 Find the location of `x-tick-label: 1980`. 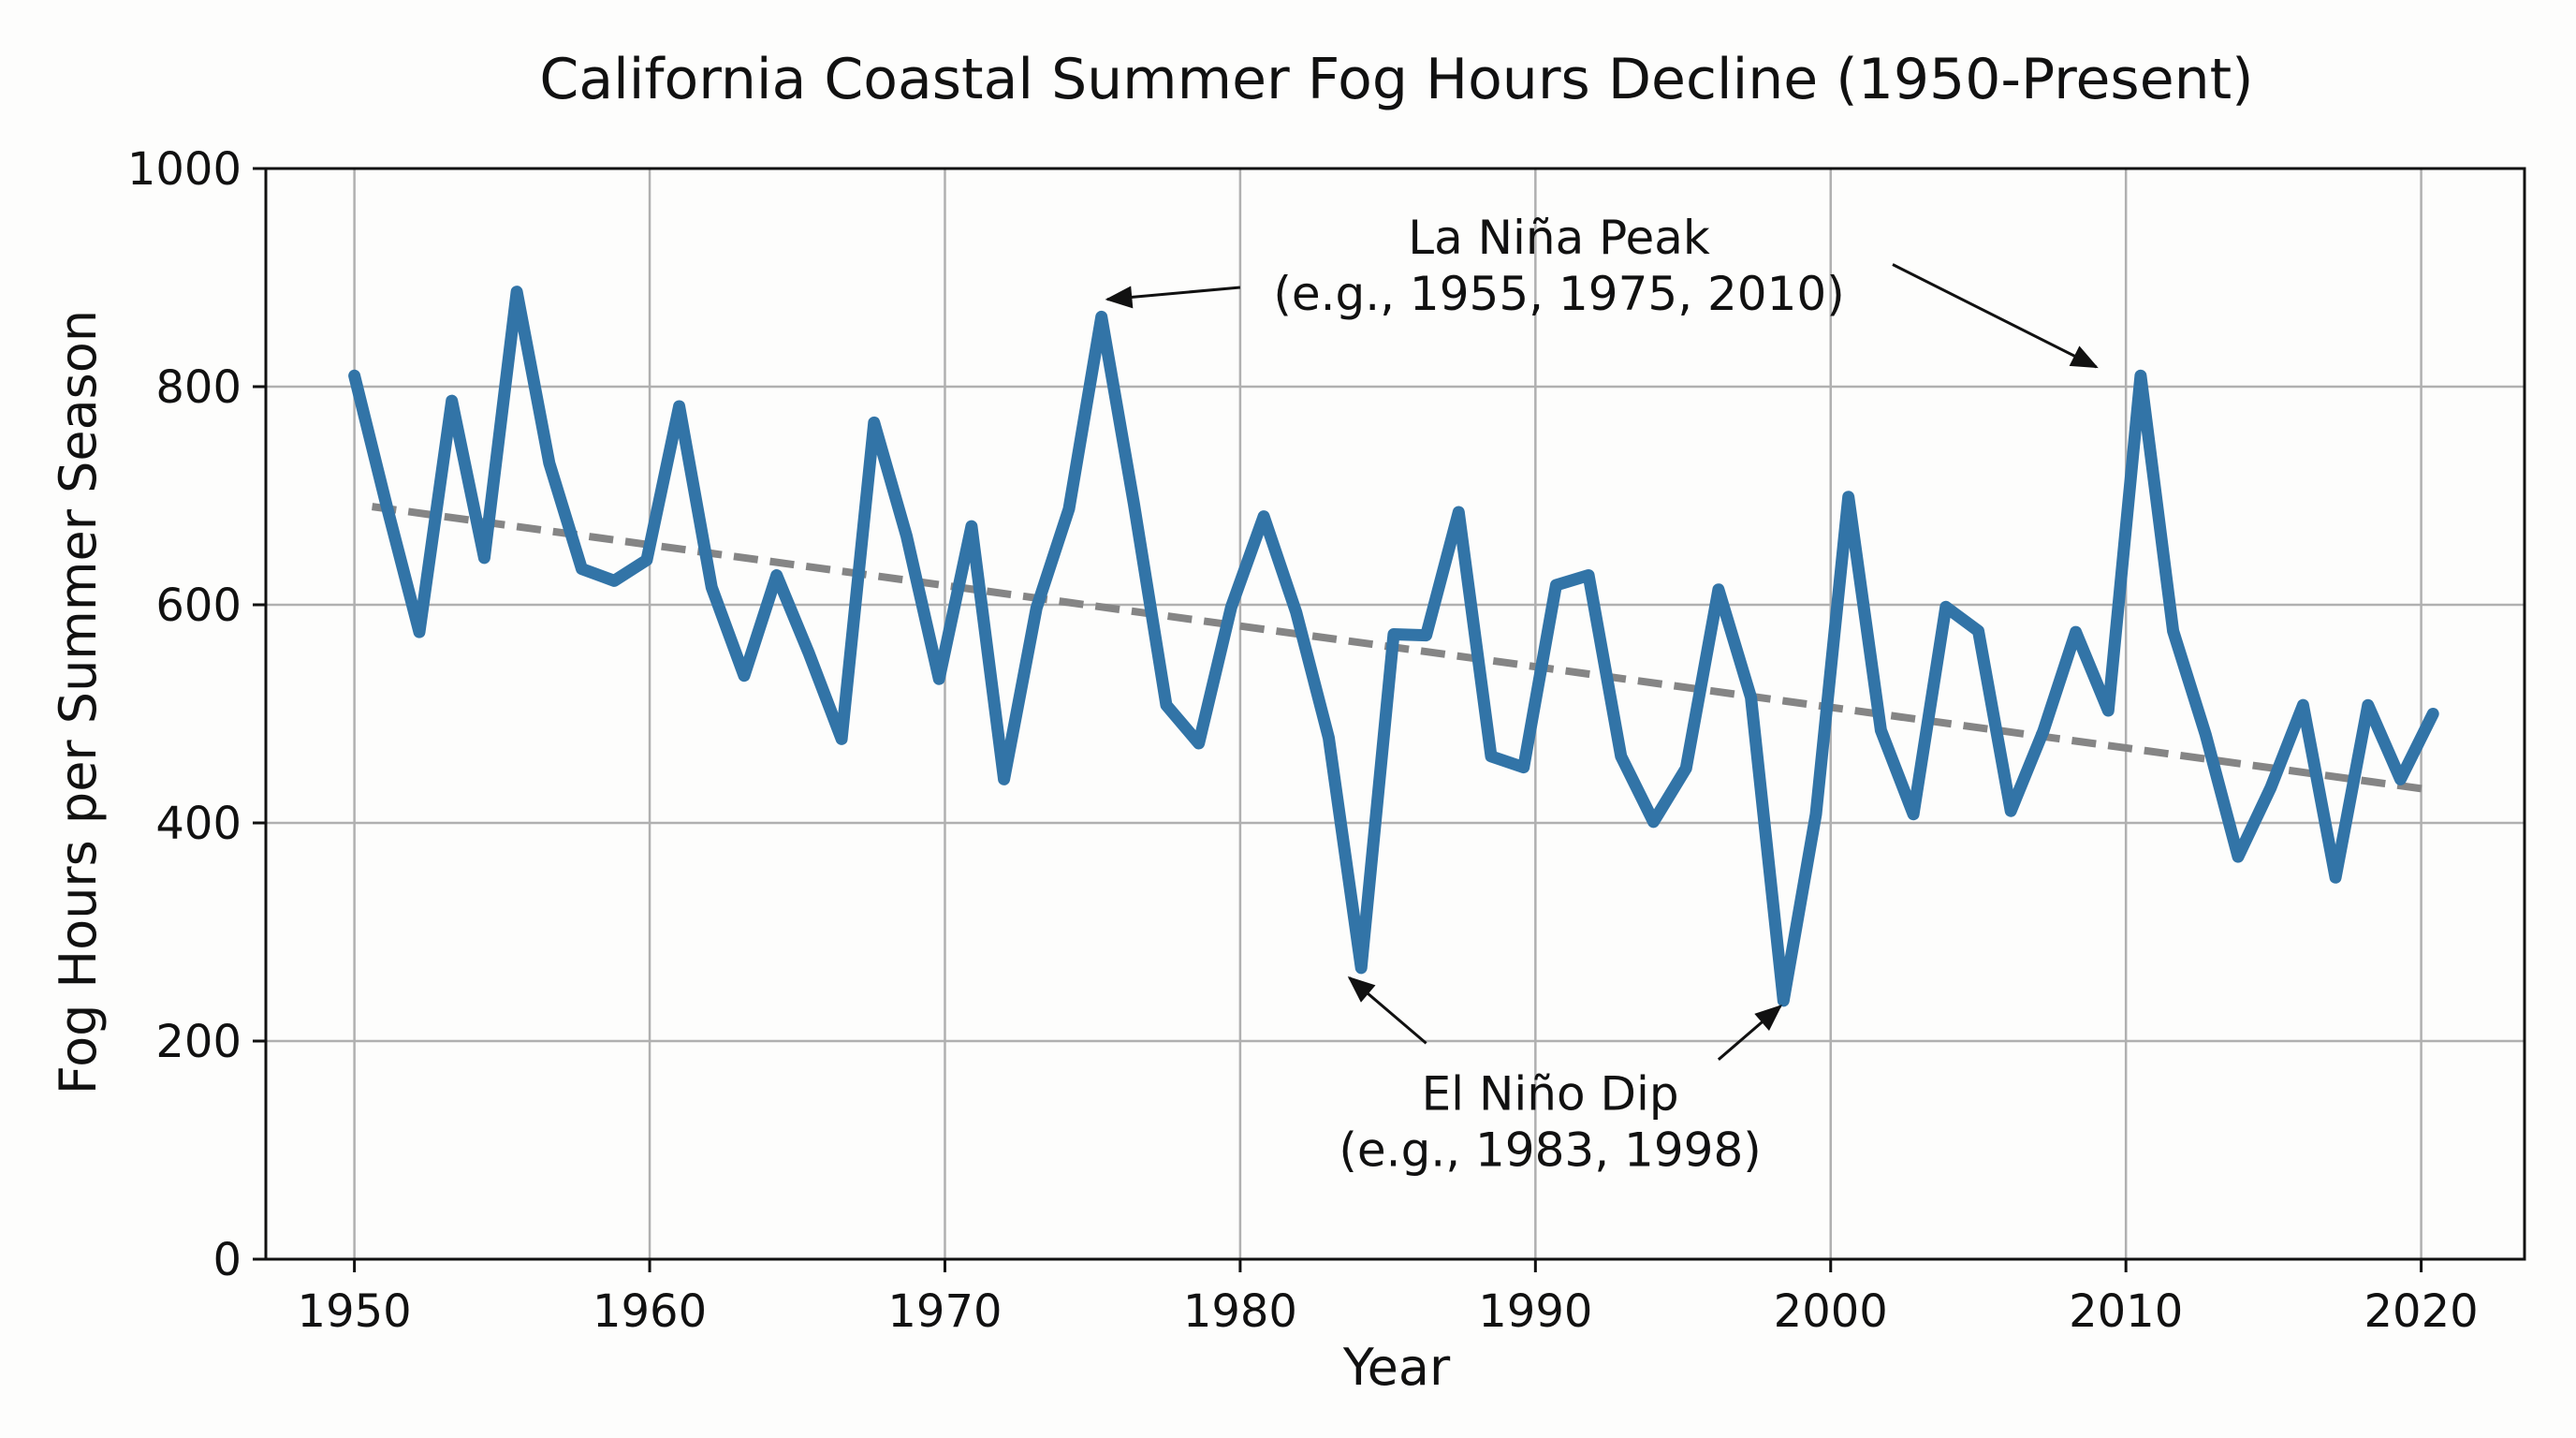

x-tick-label: 1980 is located at coordinates (1240, 1311).